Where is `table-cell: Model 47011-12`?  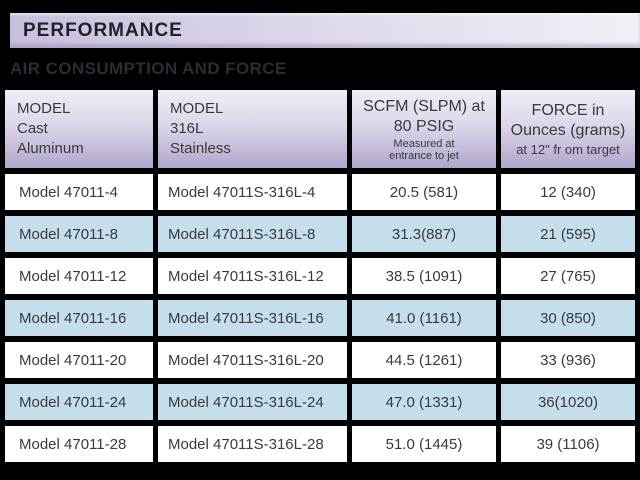 table-cell: Model 47011-12 is located at coordinates (79, 276).